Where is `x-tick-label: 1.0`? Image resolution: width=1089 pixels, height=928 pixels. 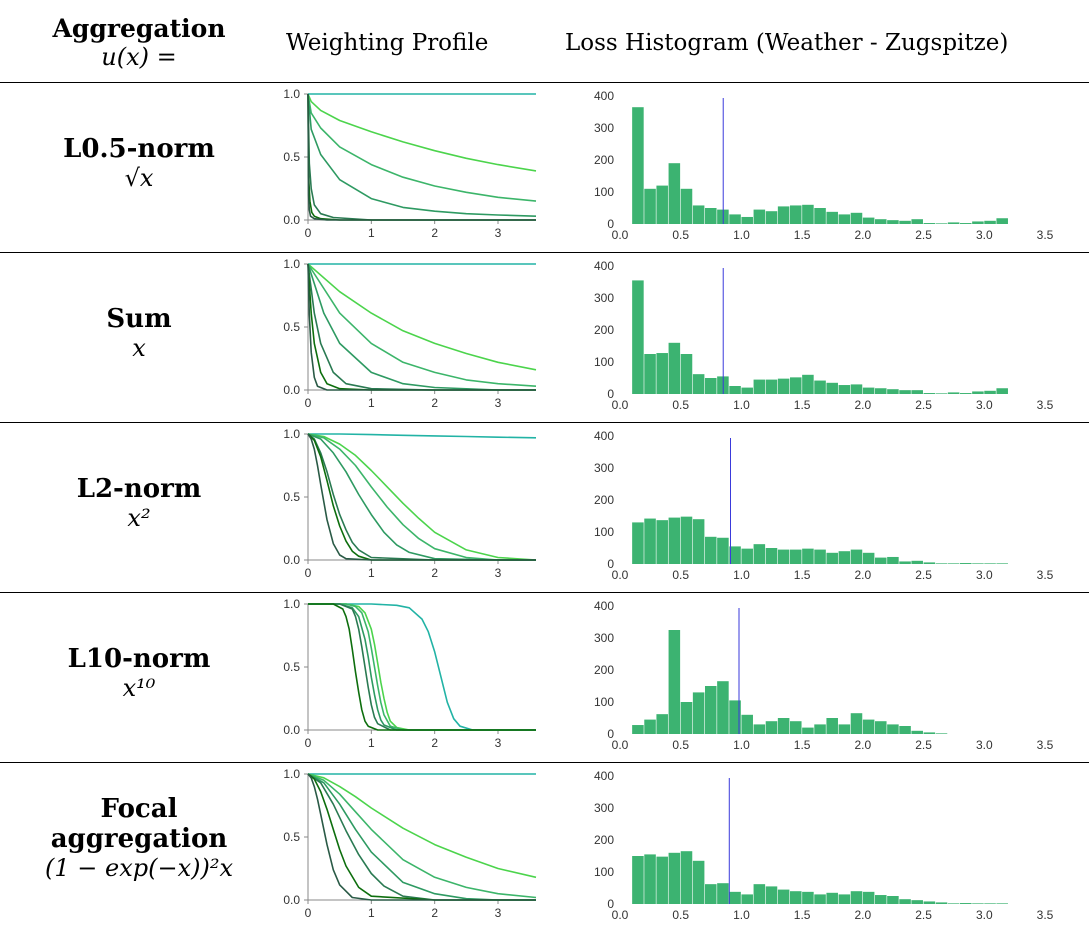 x-tick-label: 1.0 is located at coordinates (741, 575).